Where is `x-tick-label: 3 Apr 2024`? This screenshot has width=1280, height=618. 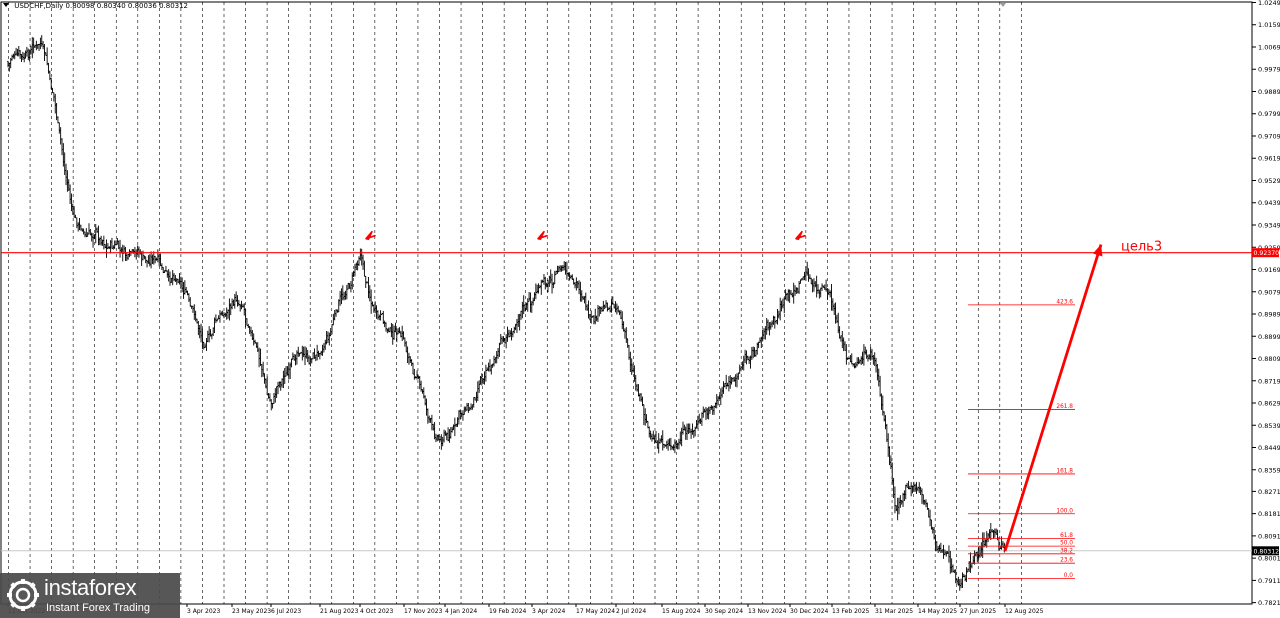
x-tick-label: 3 Apr 2024 is located at coordinates (548, 611).